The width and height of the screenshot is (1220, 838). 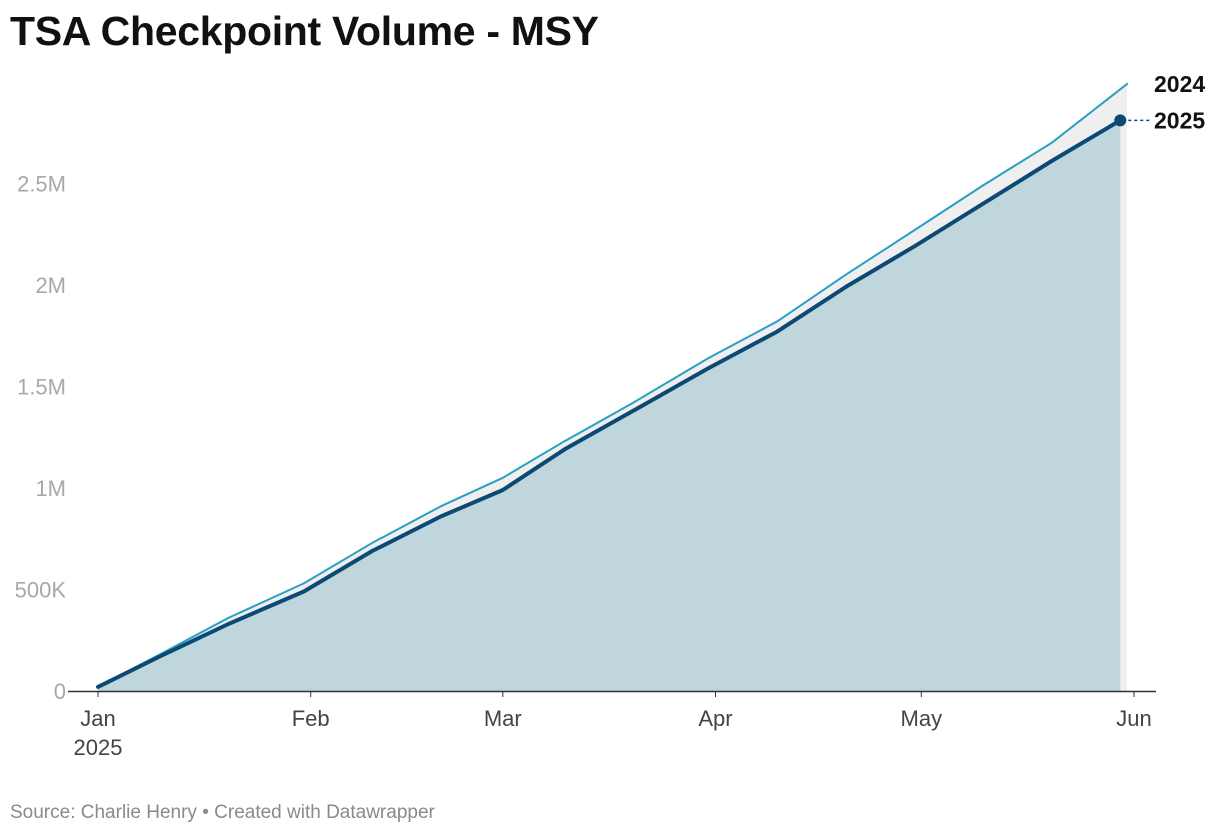 I want to click on x-tick-label: Feb, so click(x=311, y=718).